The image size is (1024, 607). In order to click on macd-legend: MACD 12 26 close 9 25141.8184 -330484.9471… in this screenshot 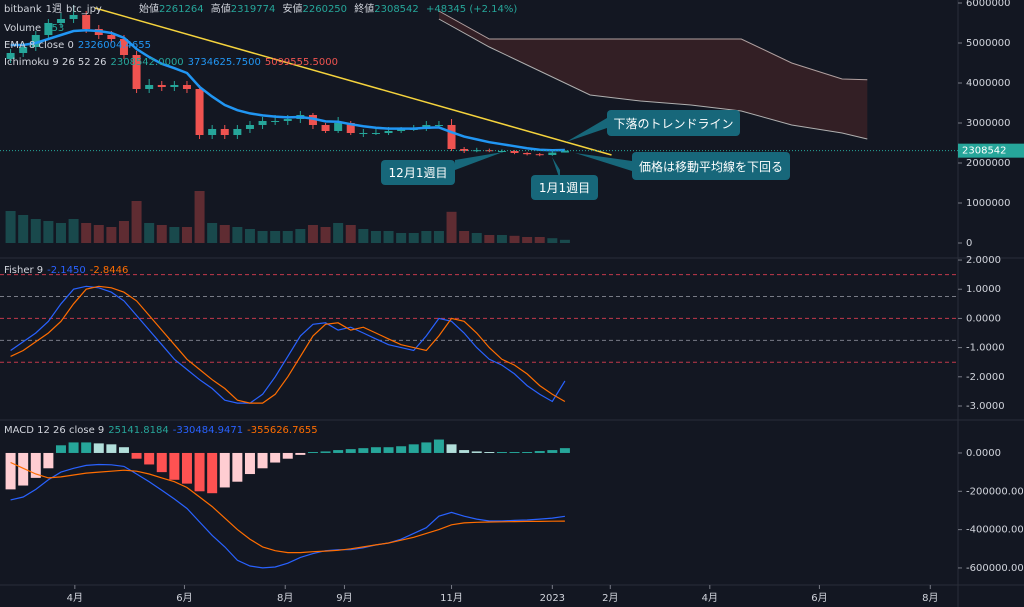, I will do `click(163, 431)`.